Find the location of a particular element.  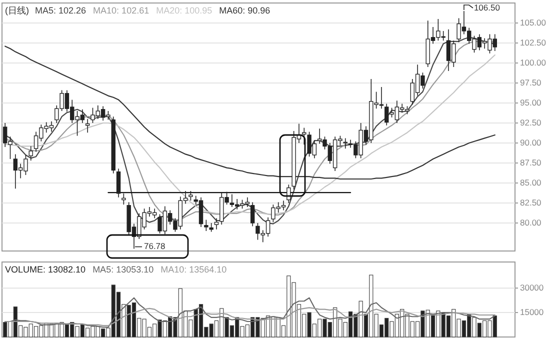

legend-entry: VOLUME: 13082.10 is located at coordinates (45, 269).